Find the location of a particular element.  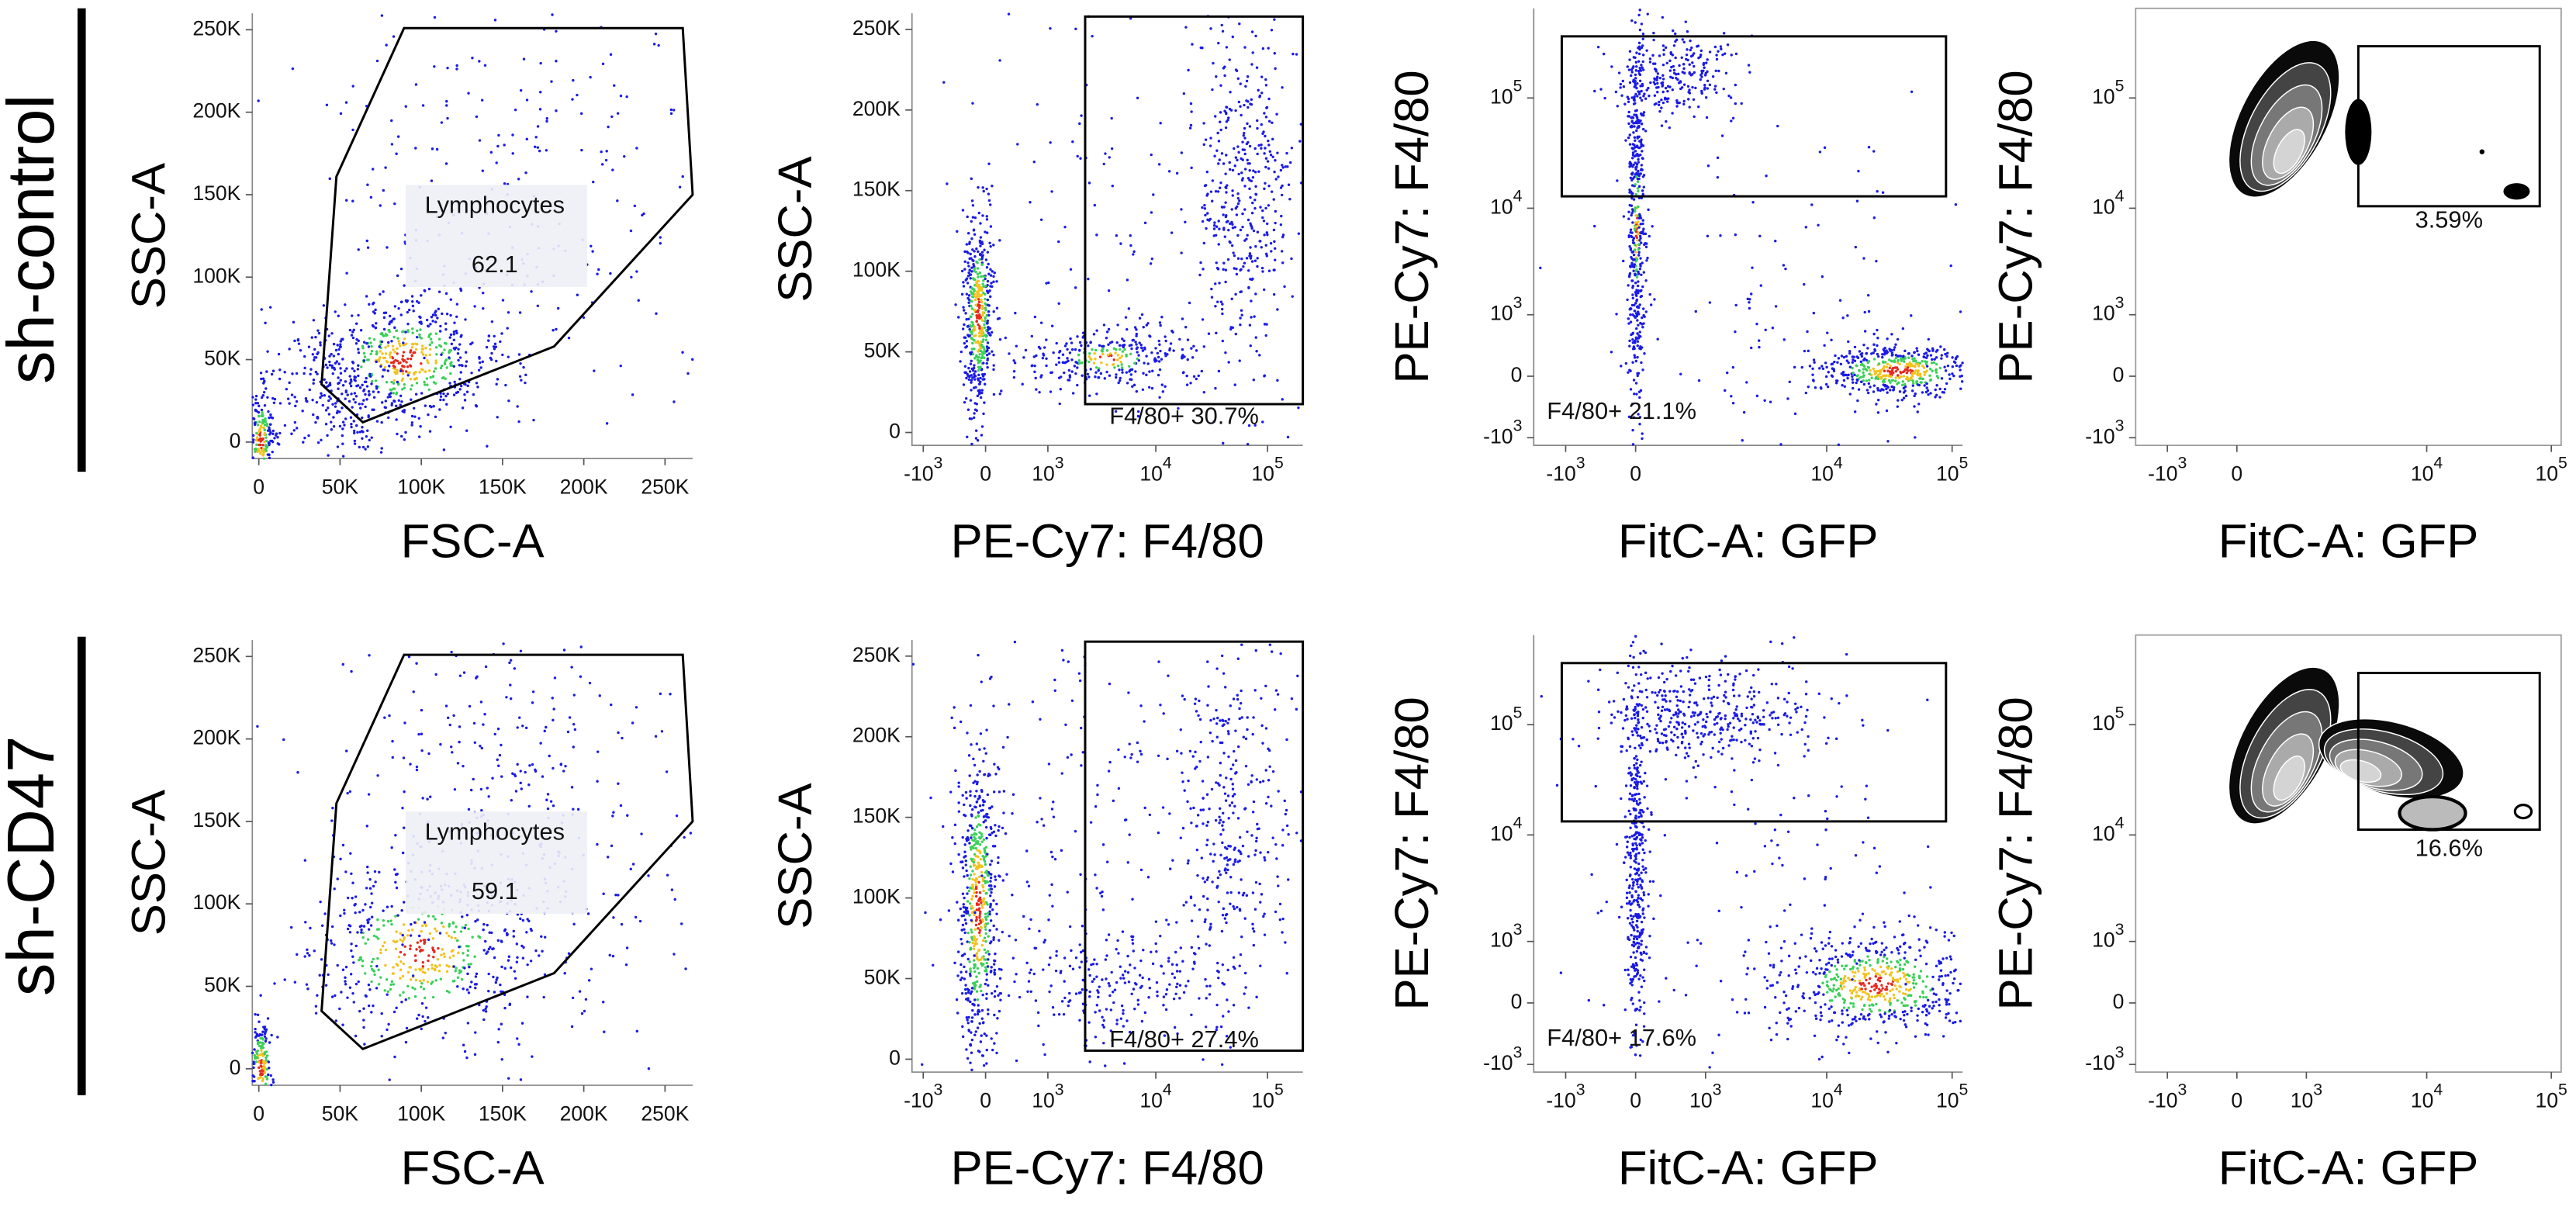

tick-label: 10⁴ is located at coordinates (2427, 469).